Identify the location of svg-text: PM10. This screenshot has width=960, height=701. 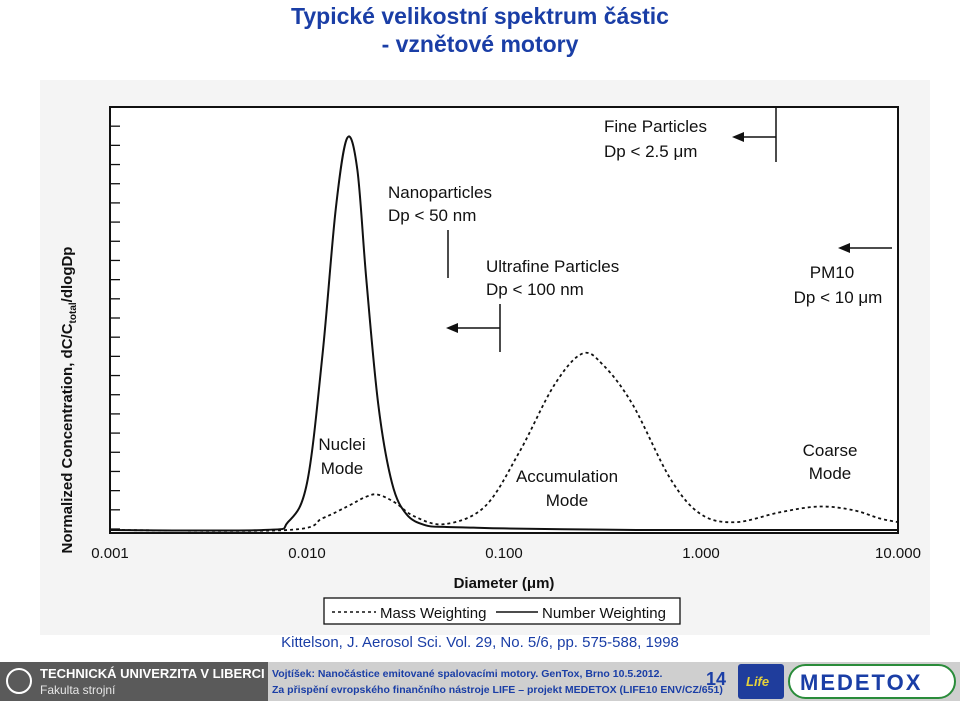
(832, 272).